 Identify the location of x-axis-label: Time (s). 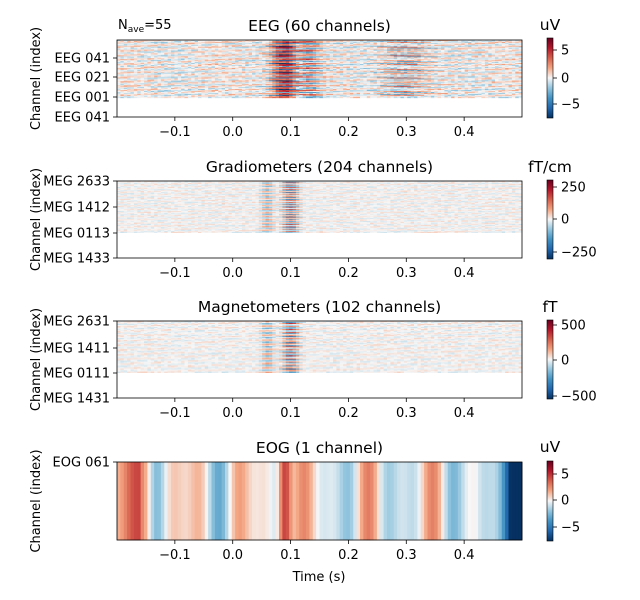
(319, 577).